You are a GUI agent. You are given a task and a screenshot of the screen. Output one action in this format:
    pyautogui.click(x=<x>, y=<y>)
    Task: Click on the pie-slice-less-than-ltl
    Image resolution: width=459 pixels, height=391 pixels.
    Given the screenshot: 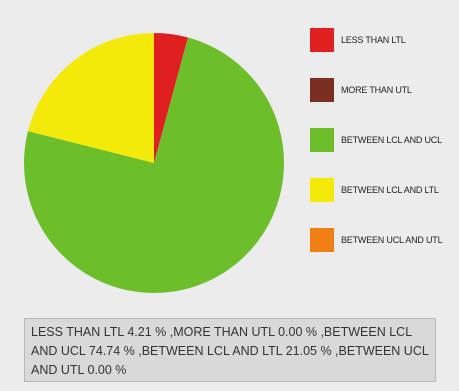 What is the action you would take?
    pyautogui.click(x=171, y=98)
    